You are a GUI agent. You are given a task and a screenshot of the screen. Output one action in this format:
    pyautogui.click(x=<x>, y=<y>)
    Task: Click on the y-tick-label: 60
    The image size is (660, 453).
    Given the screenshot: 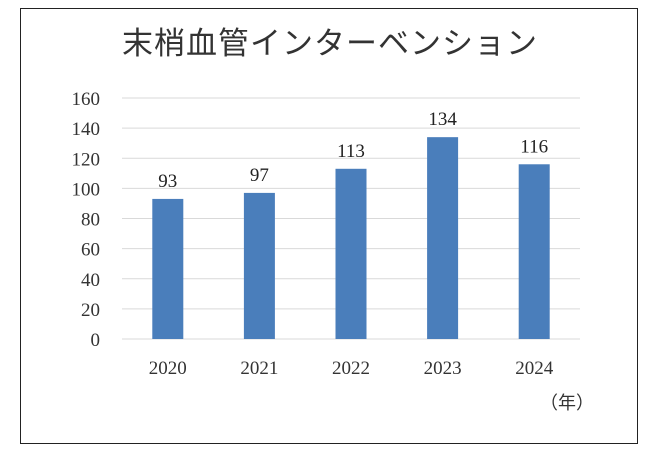 What is the action you would take?
    pyautogui.click(x=90, y=250)
    